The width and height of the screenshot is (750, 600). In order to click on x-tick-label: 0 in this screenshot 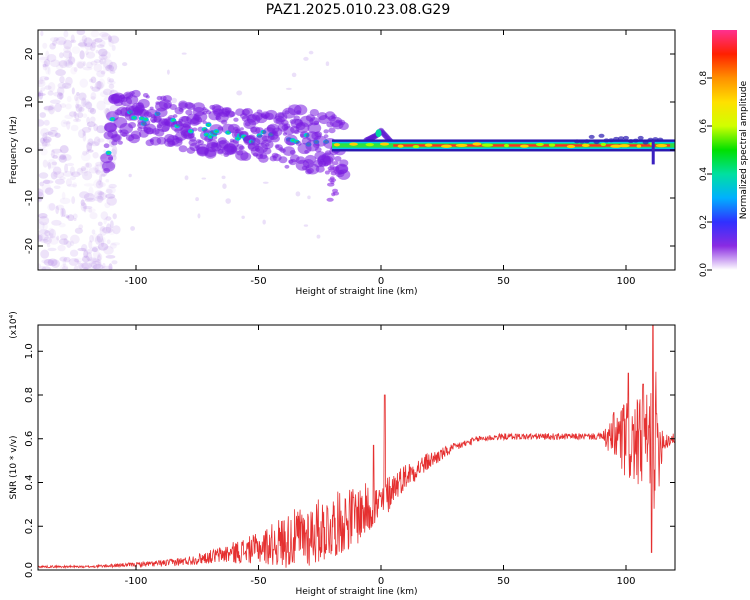, I will do `click(381, 281)`.